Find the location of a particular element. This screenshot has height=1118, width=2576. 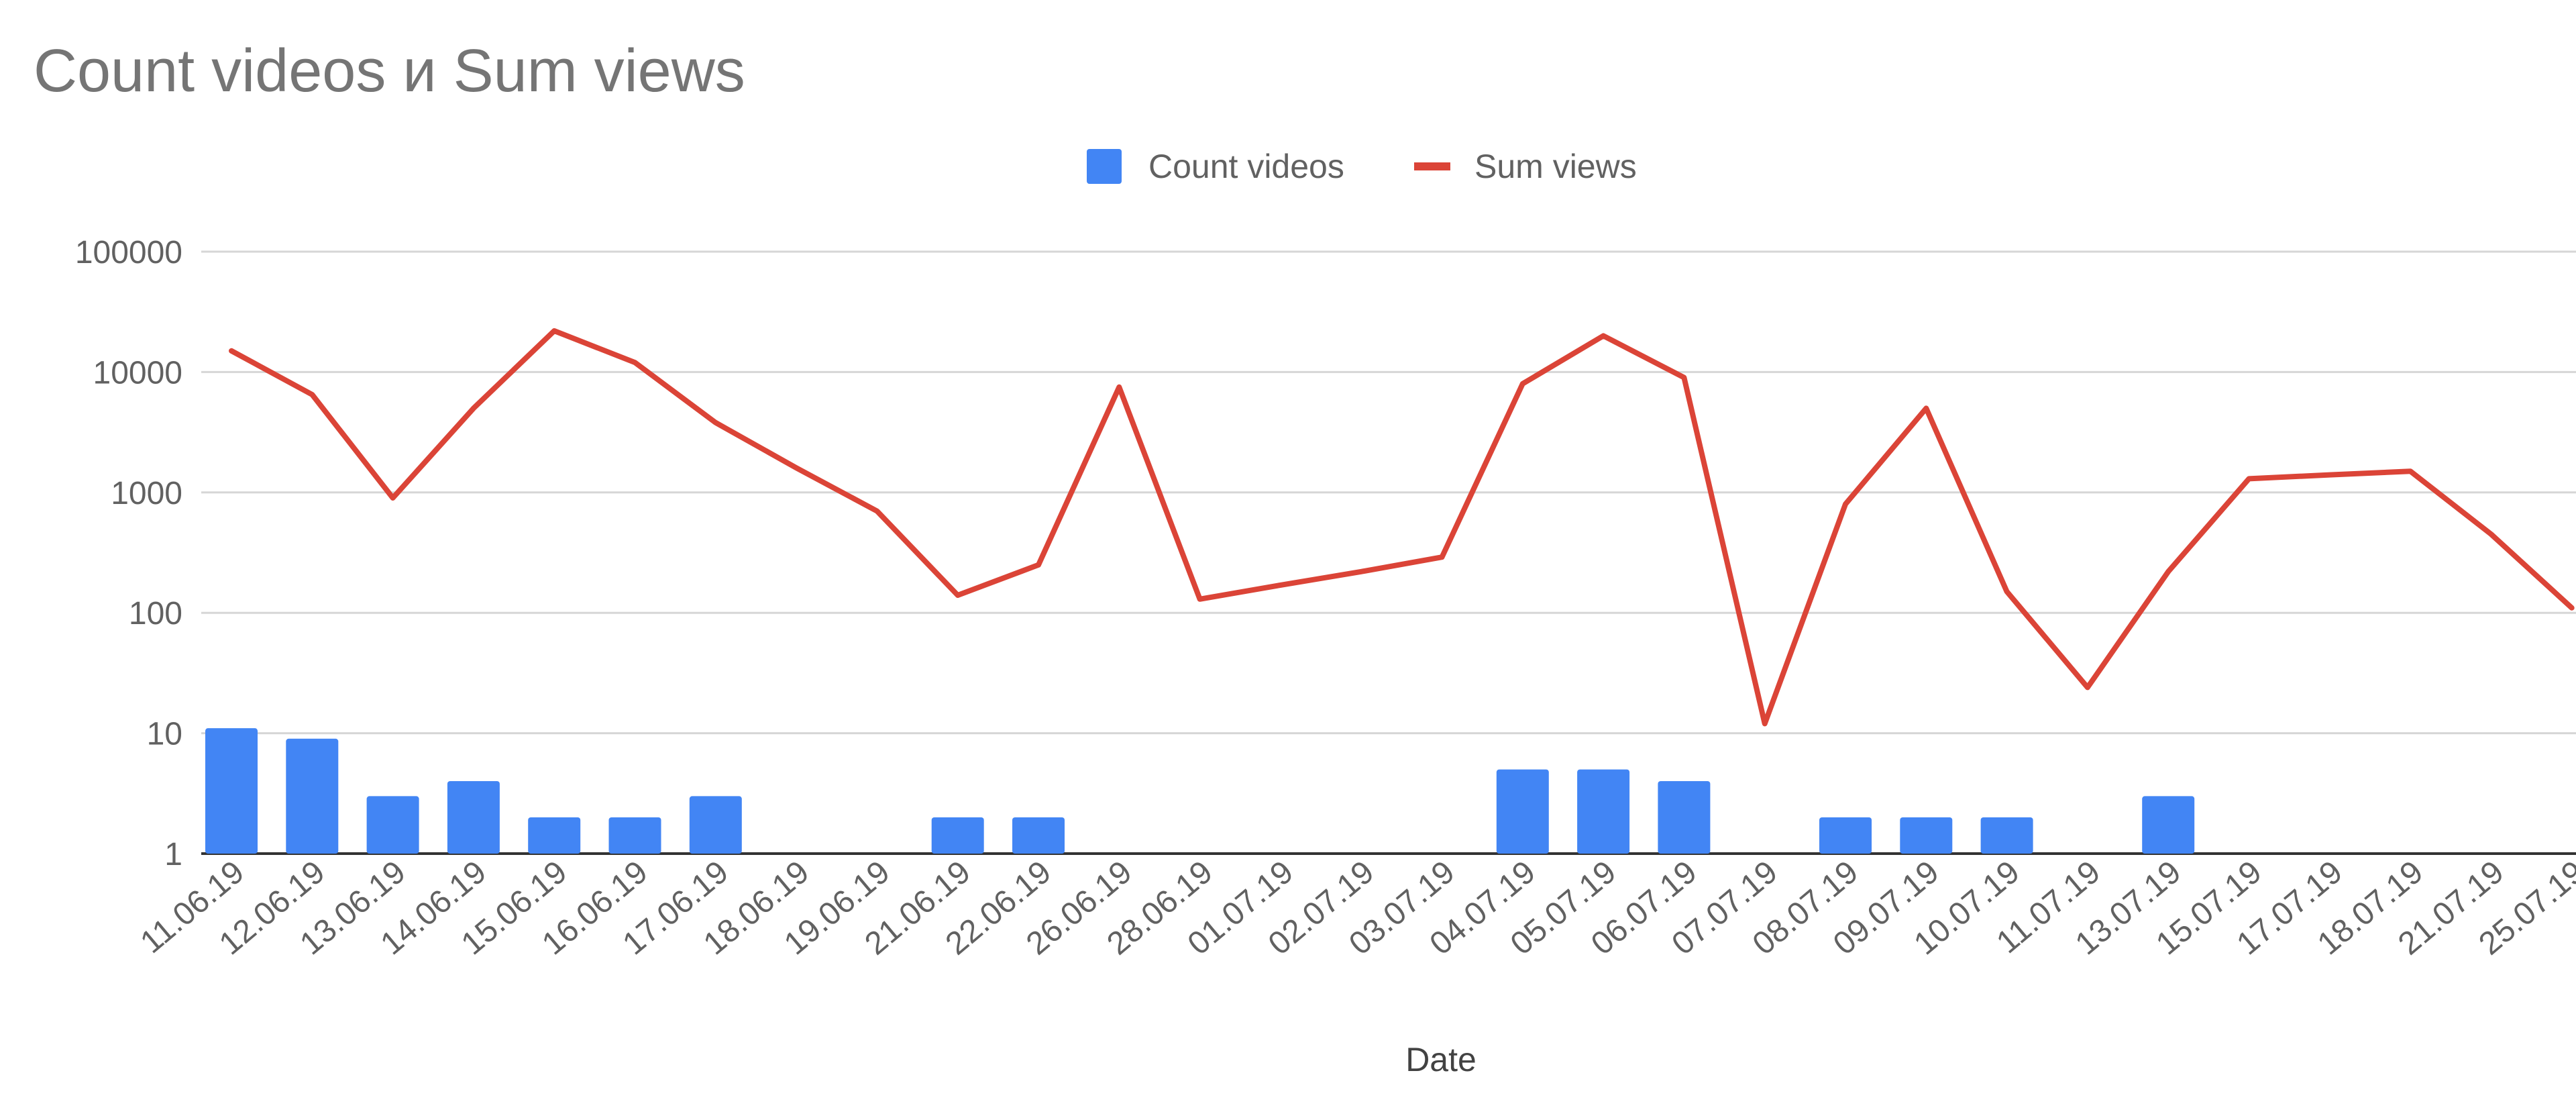

y-tick-label: 1000 is located at coordinates (146, 494).